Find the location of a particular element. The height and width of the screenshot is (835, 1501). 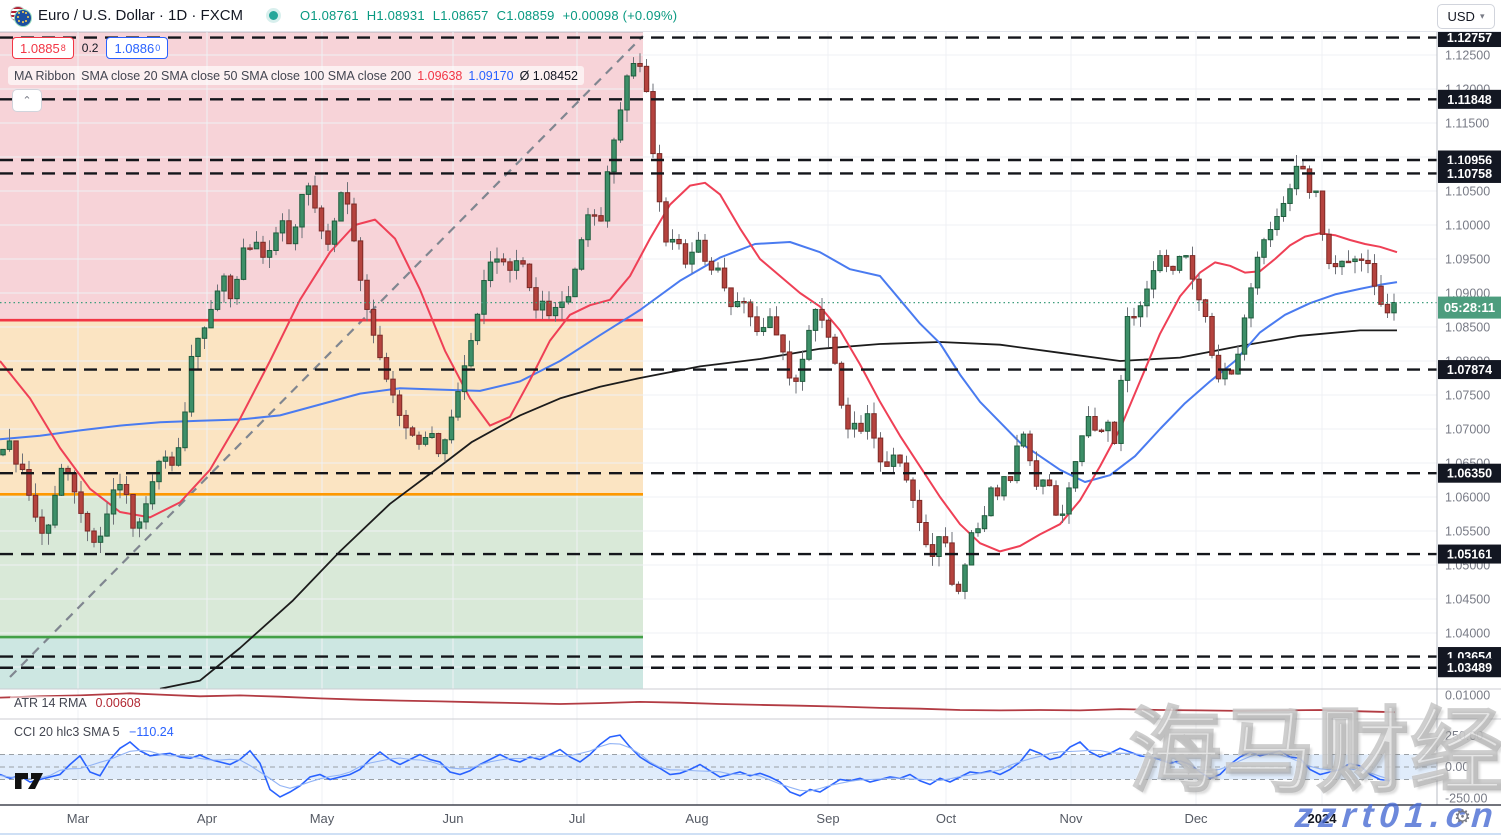

close-value: 1.08859 is located at coordinates (530, 15).